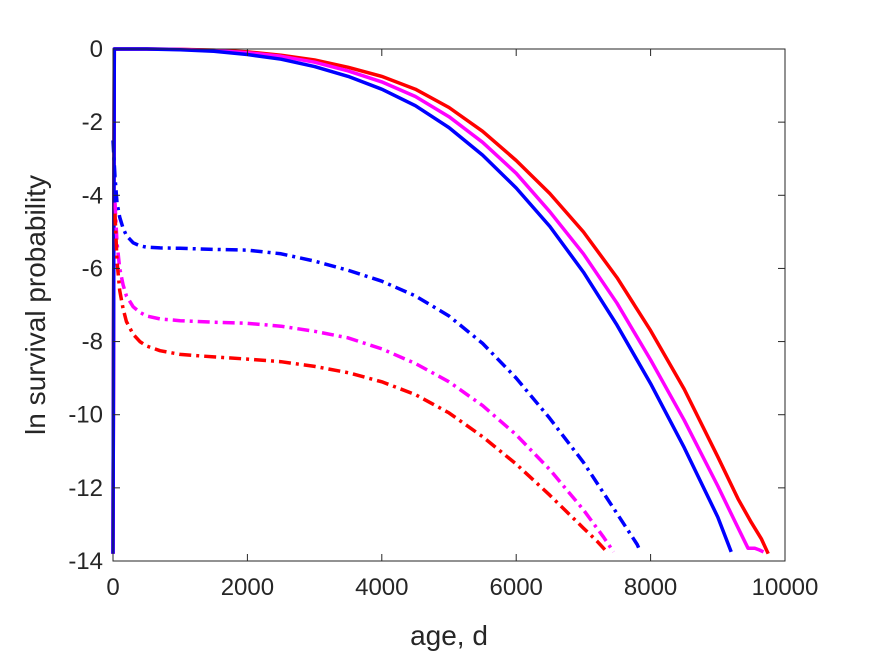  Describe the element at coordinates (650, 587) in the screenshot. I see `x-tick-label: 8000` at that location.